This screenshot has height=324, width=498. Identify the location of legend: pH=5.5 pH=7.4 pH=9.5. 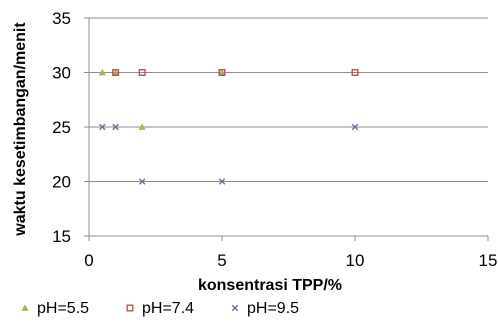
(160, 308).